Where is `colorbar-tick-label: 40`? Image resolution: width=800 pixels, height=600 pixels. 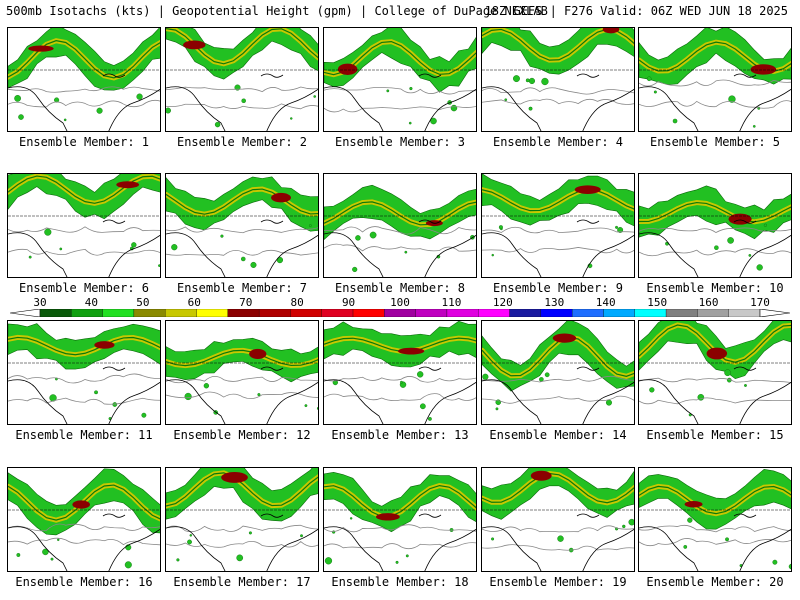 colorbar-tick-label: 40 is located at coordinates (91, 302).